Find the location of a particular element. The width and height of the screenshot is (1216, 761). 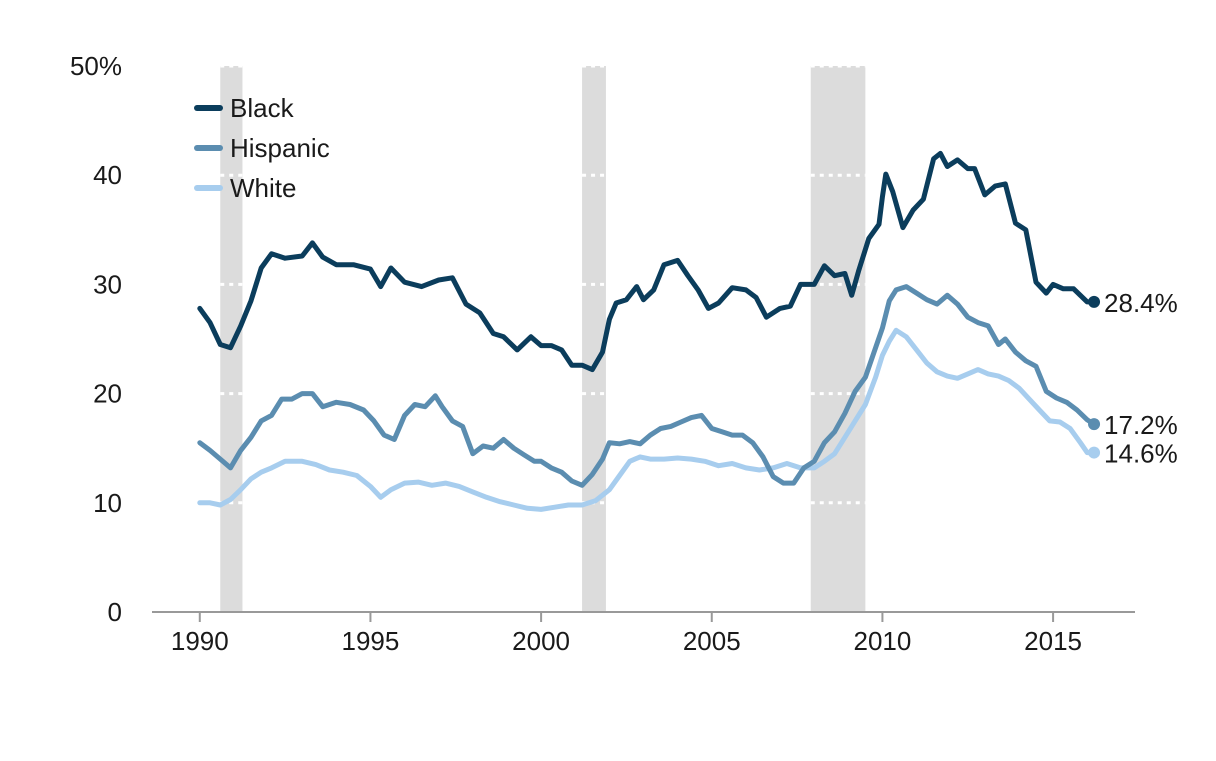

x-tick-label: 2010 is located at coordinates (883, 641).